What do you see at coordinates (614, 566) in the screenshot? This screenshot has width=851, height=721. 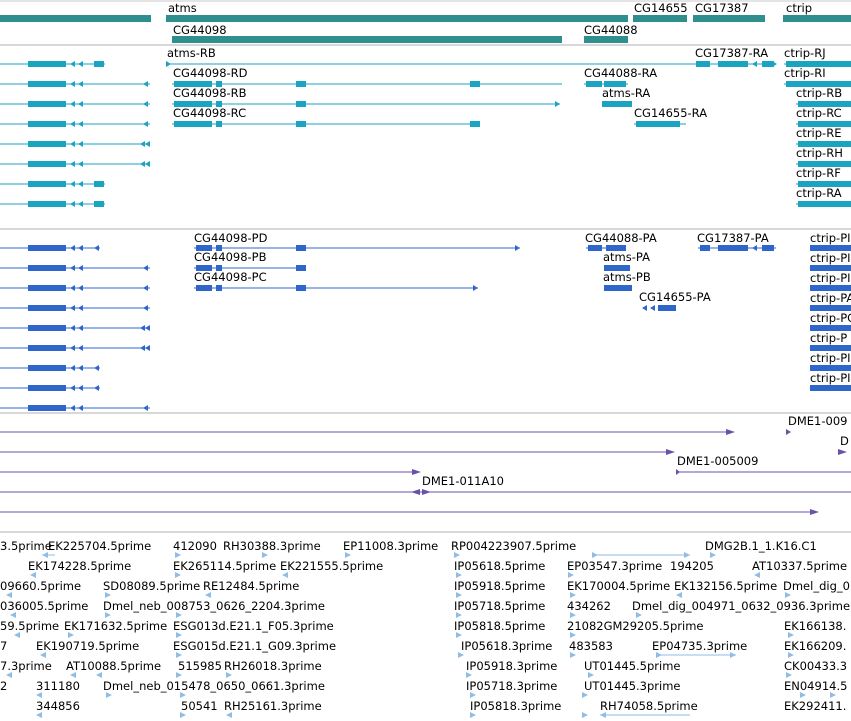 I see `est-label: EP03547.3prime` at bounding box center [614, 566].